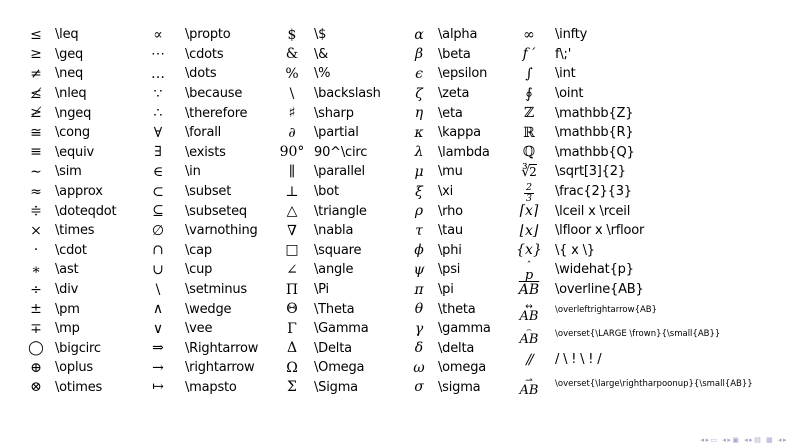 The width and height of the screenshot is (794, 447). Describe the element at coordinates (200, 55) in the screenshot. I see `symbol-row: ⋯ \cdots` at that location.